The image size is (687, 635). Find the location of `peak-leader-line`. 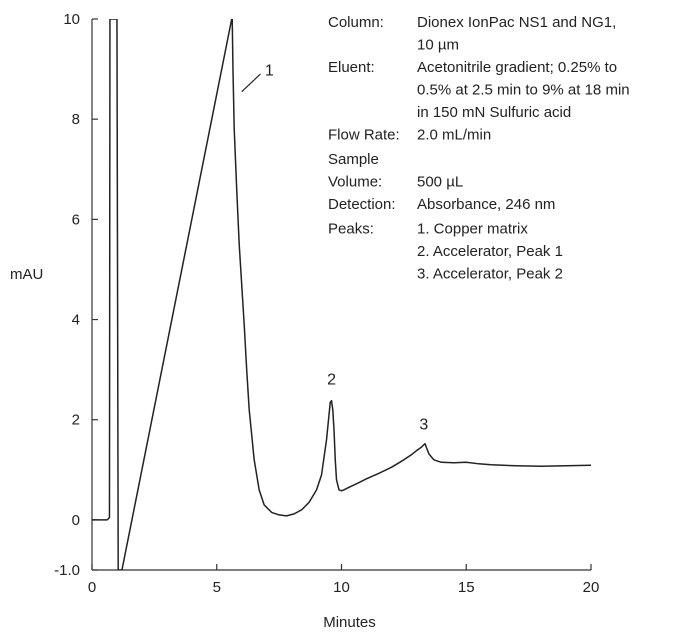

peak-leader-line is located at coordinates (251, 83).